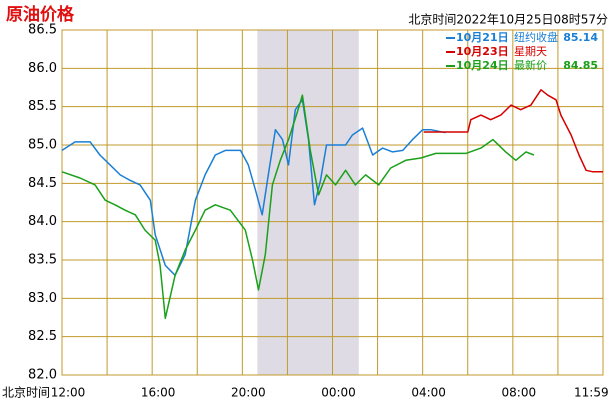 The image size is (613, 410). What do you see at coordinates (42, 336) in the screenshot?
I see `y-tick-label: 82.5` at bounding box center [42, 336].